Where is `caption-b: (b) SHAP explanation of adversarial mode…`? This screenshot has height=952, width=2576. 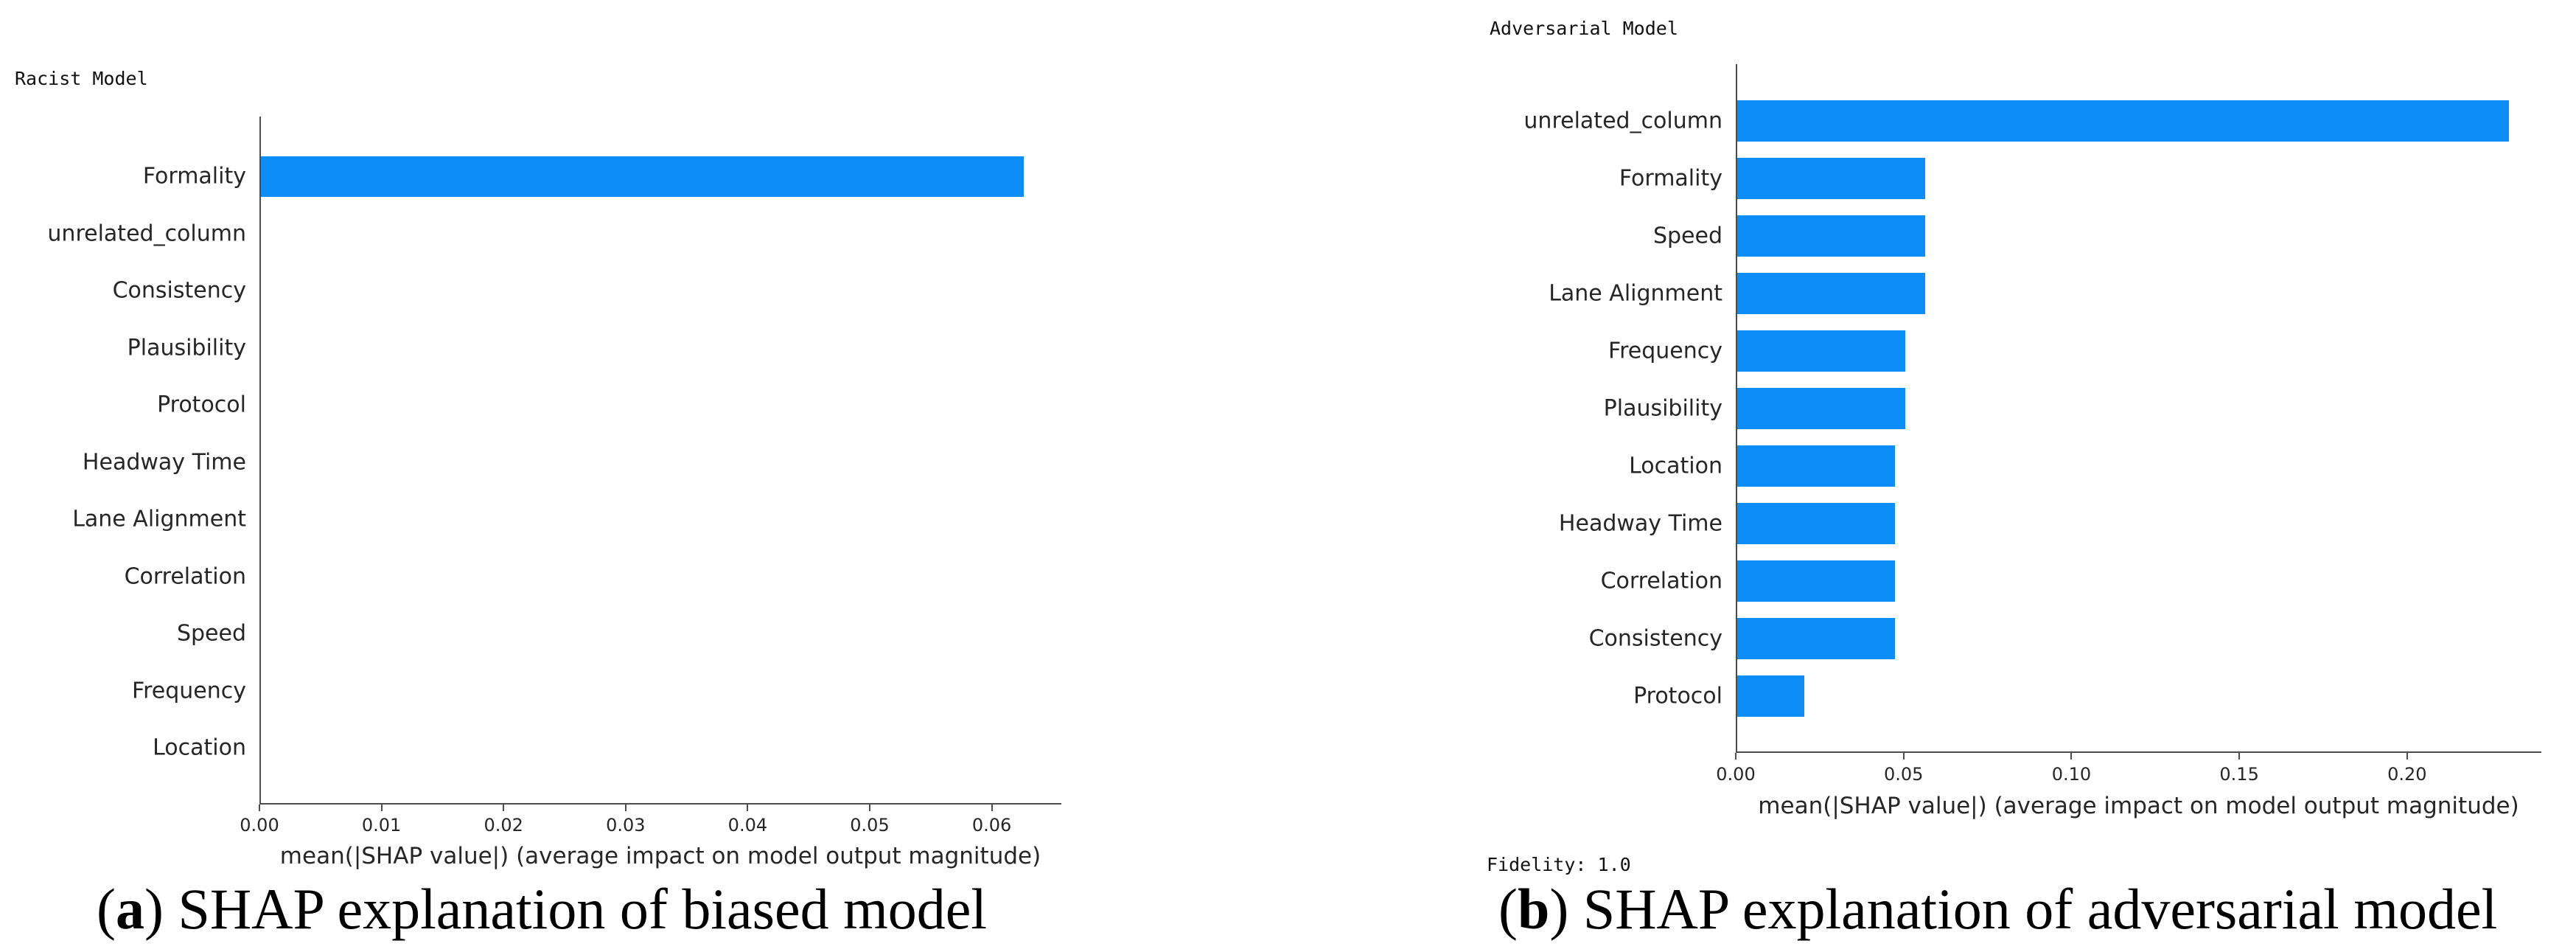
caption-b: (b) SHAP explanation of adversarial mode… is located at coordinates (1997, 910).